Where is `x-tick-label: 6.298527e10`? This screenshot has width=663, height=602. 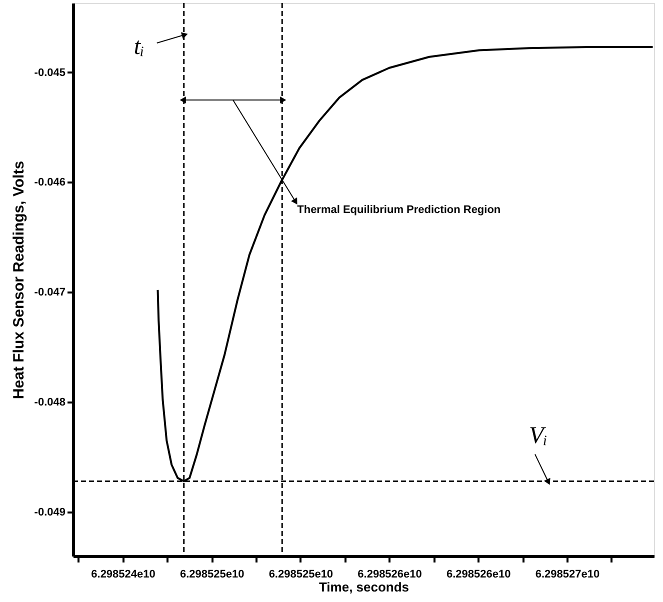 x-tick-label: 6.298527e10 is located at coordinates (567, 574).